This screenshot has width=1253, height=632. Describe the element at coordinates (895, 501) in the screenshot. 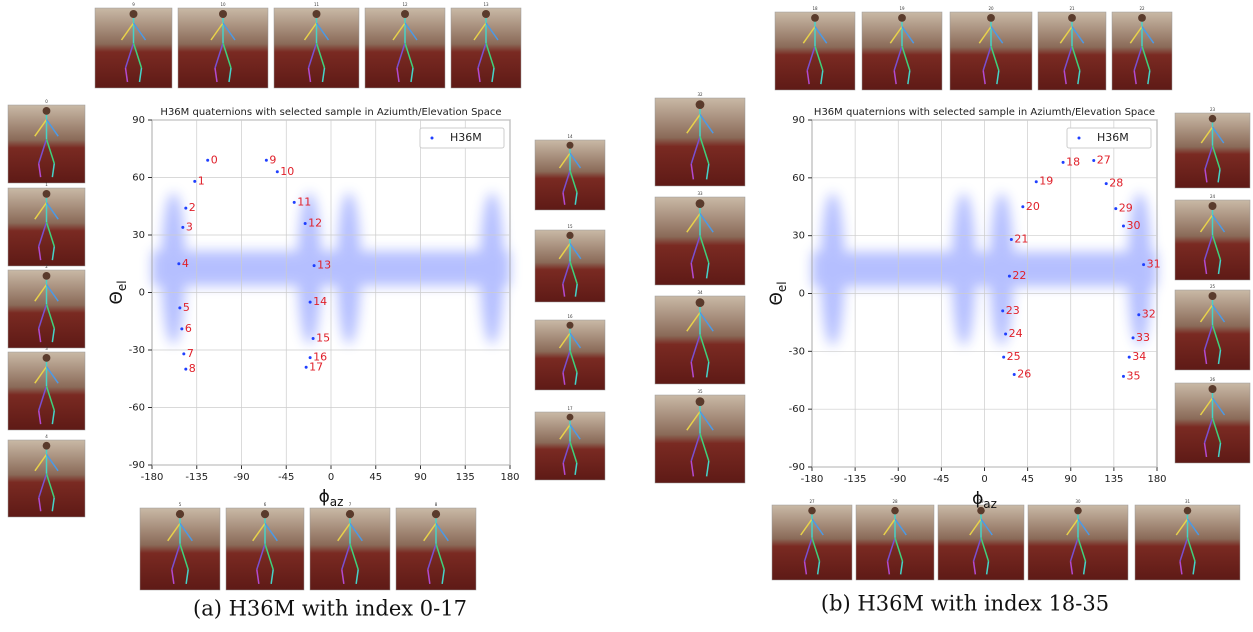

I see `thumbnail-title: 28` at that location.